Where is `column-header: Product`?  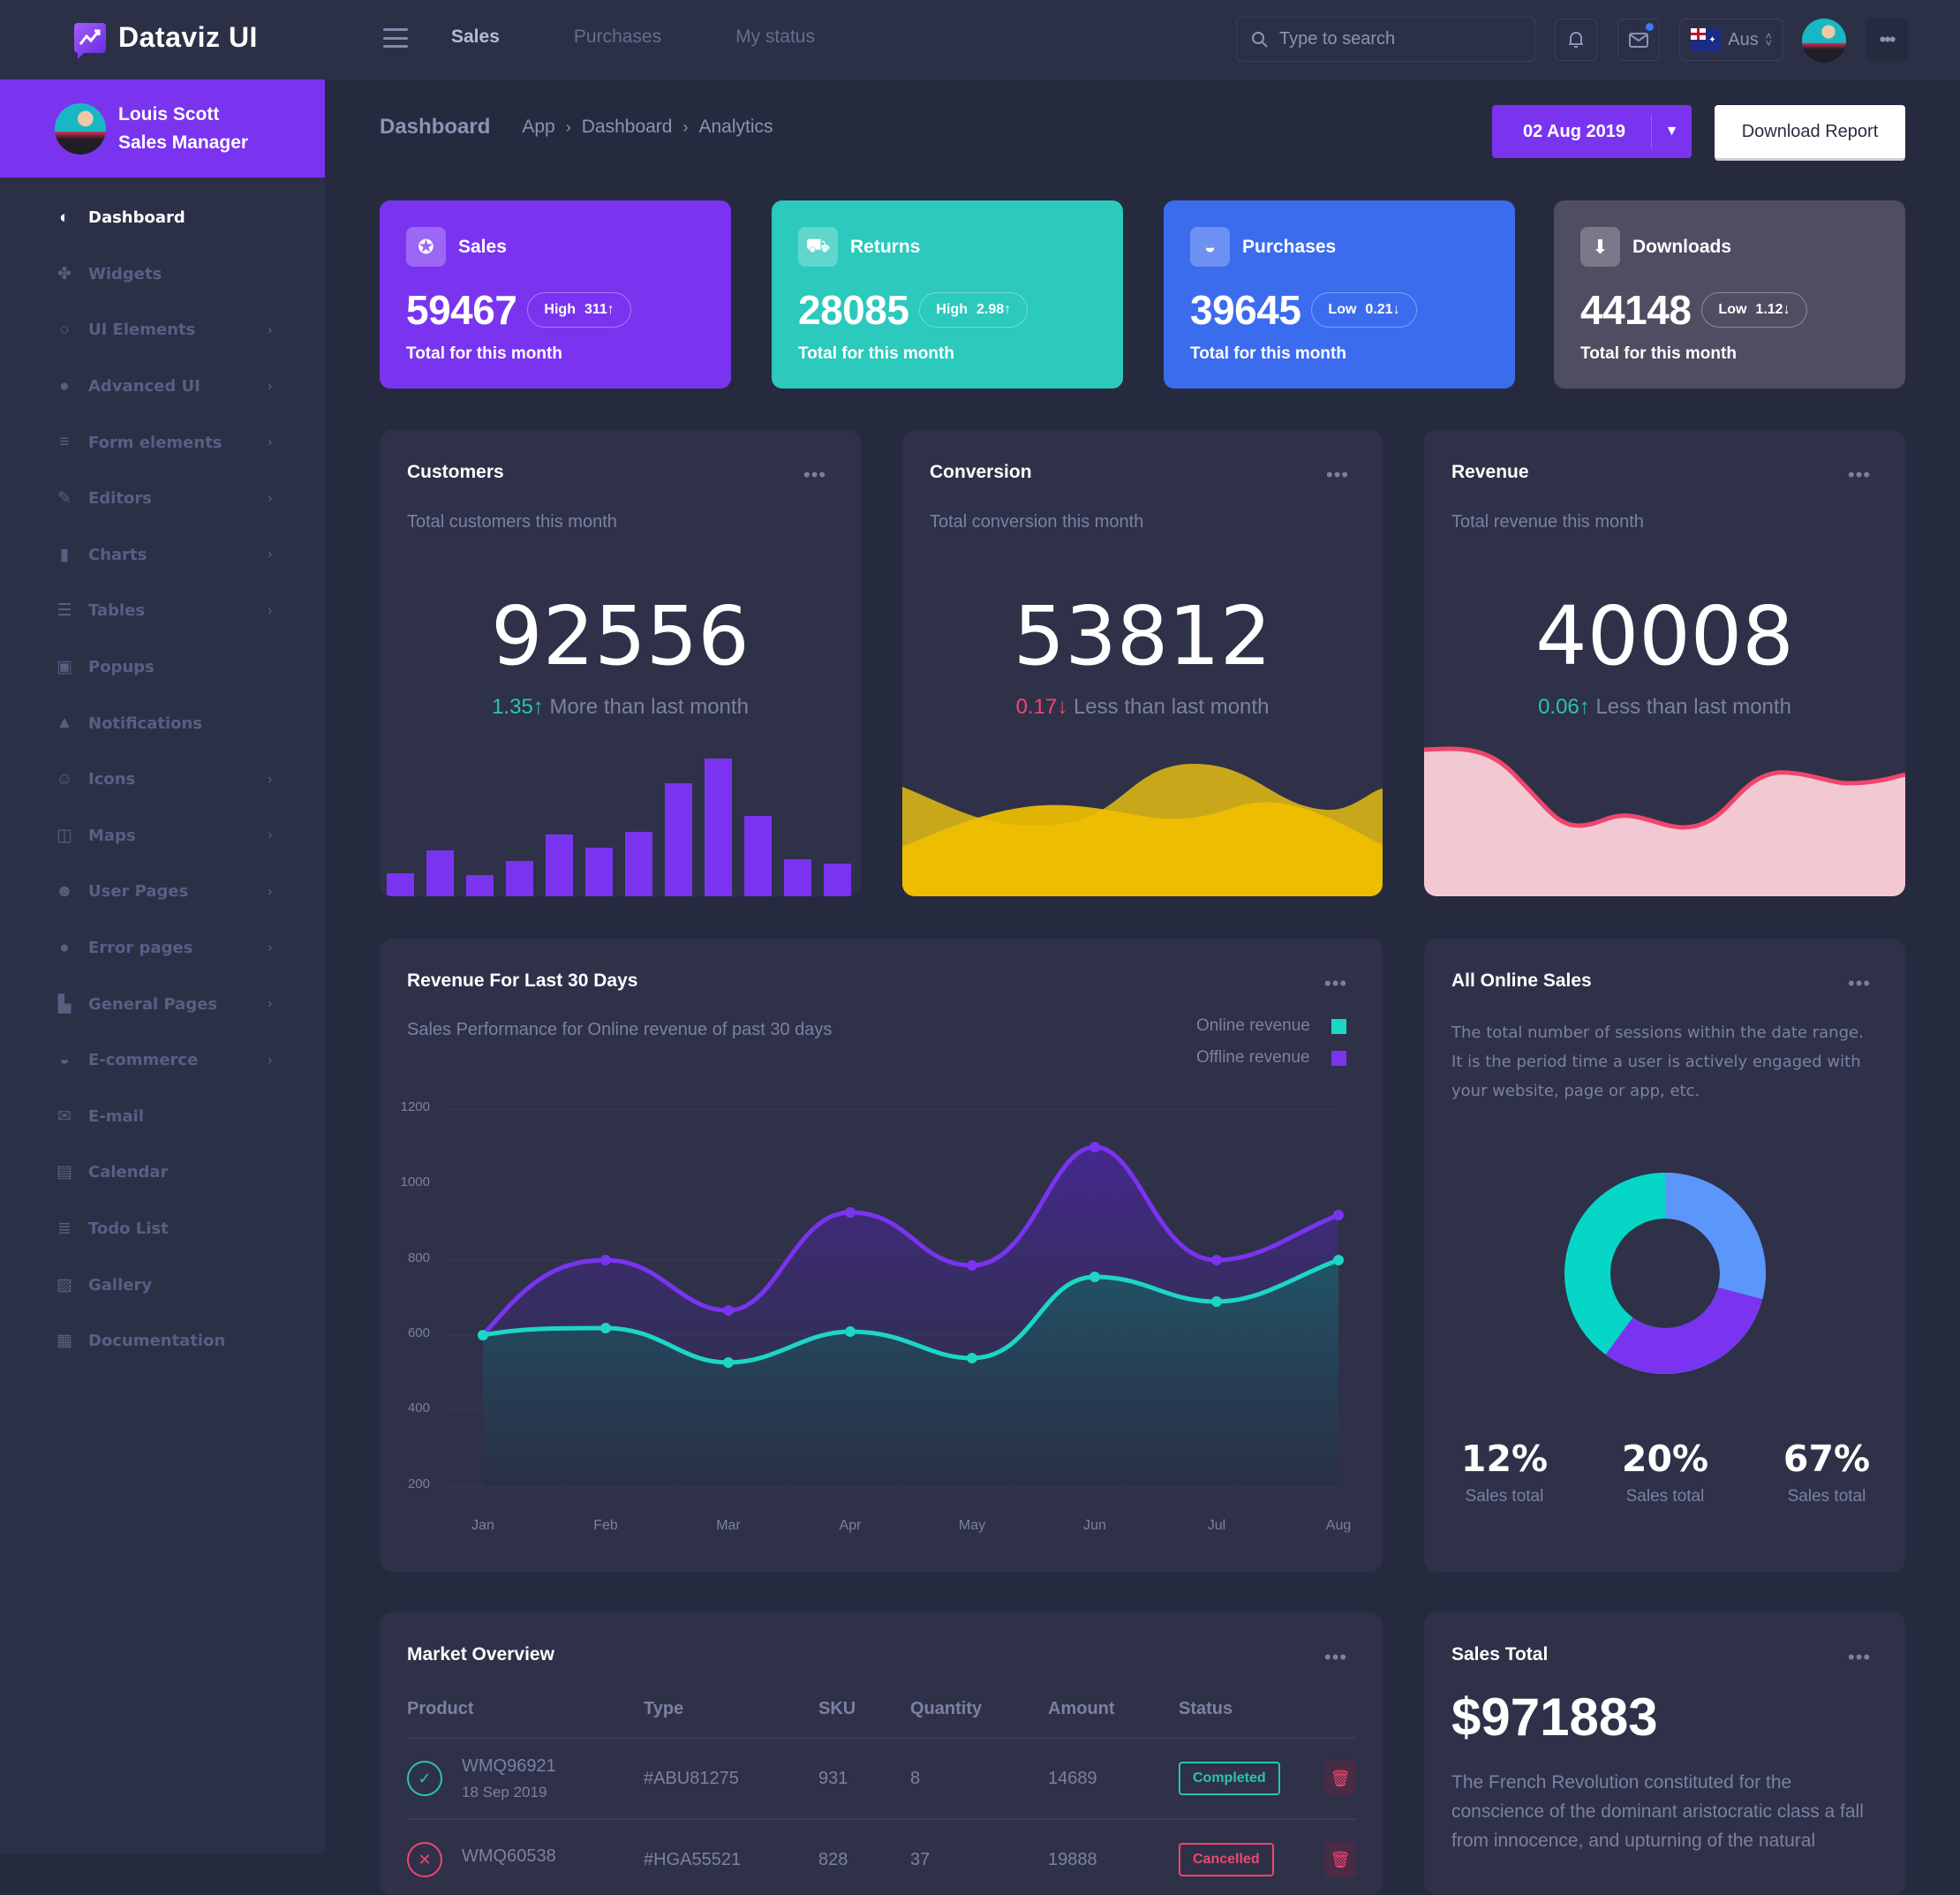 column-header: Product is located at coordinates (525, 1710).